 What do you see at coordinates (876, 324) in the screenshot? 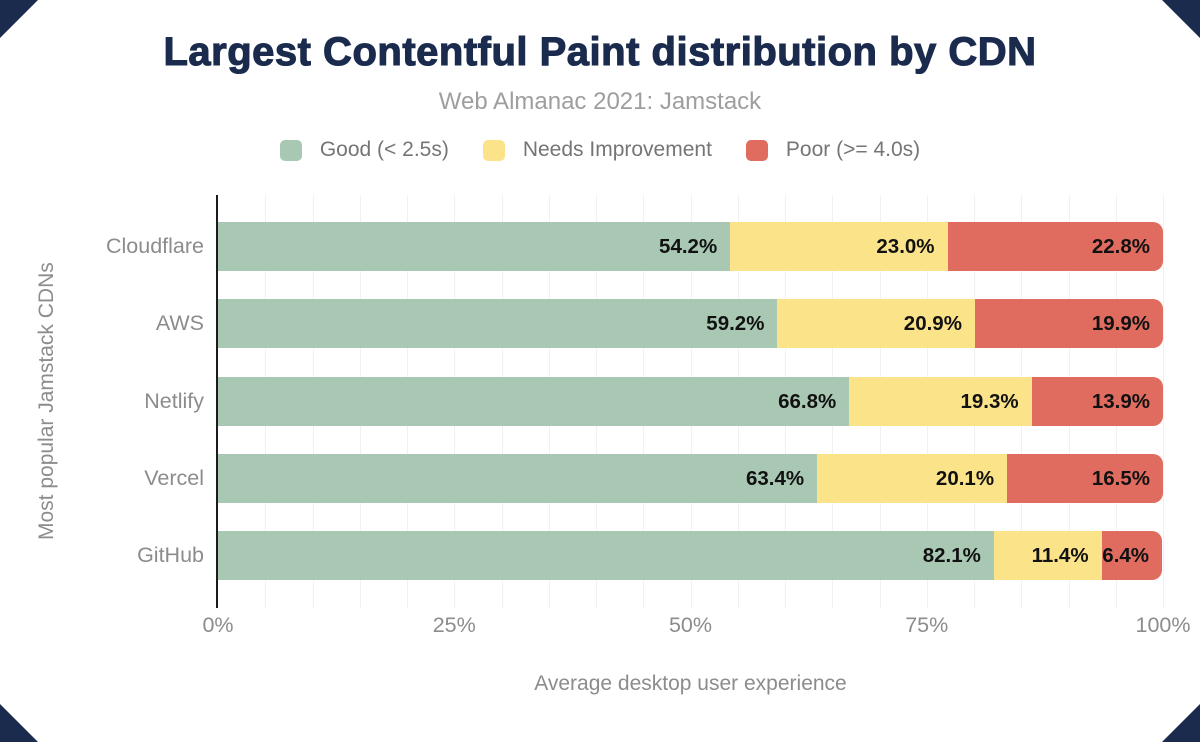
I see `bar-segment: 20.9%` at bounding box center [876, 324].